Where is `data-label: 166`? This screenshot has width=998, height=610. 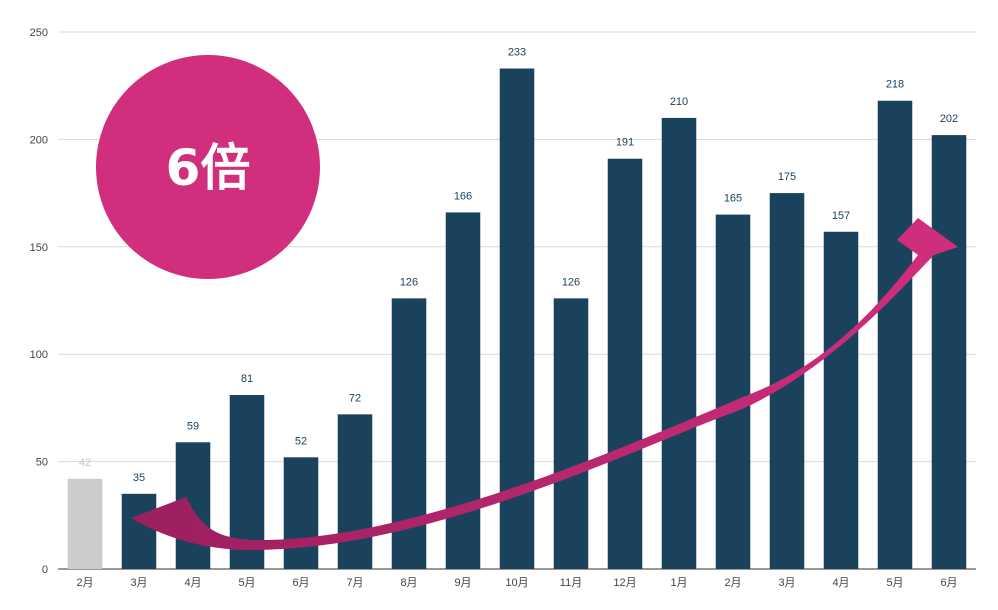 data-label: 166 is located at coordinates (463, 196).